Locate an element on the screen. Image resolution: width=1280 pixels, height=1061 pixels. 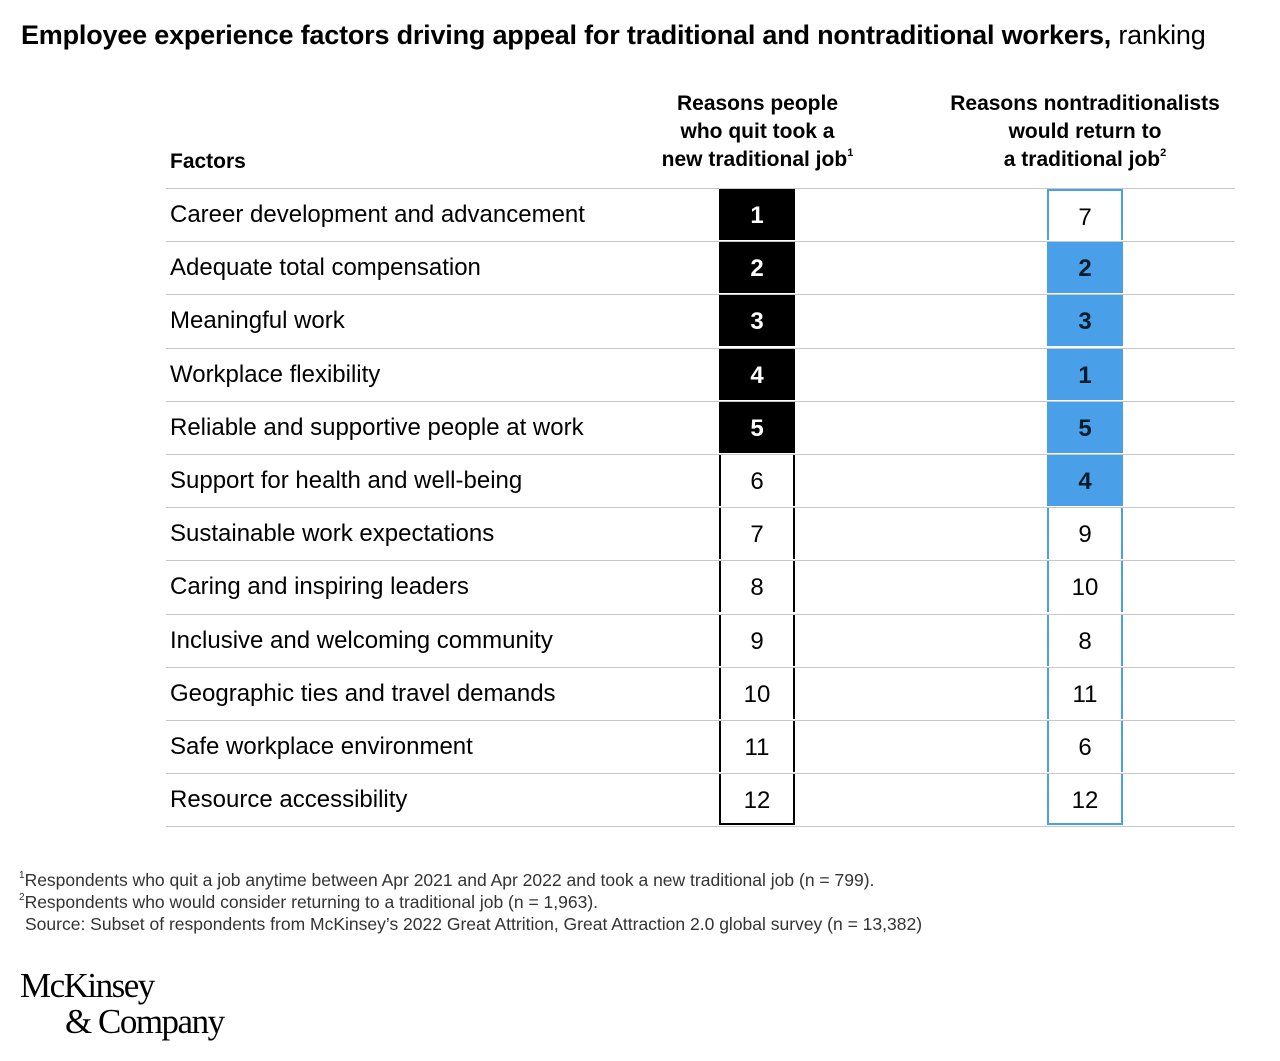
header-line: who quit took a is located at coordinates (757, 131).